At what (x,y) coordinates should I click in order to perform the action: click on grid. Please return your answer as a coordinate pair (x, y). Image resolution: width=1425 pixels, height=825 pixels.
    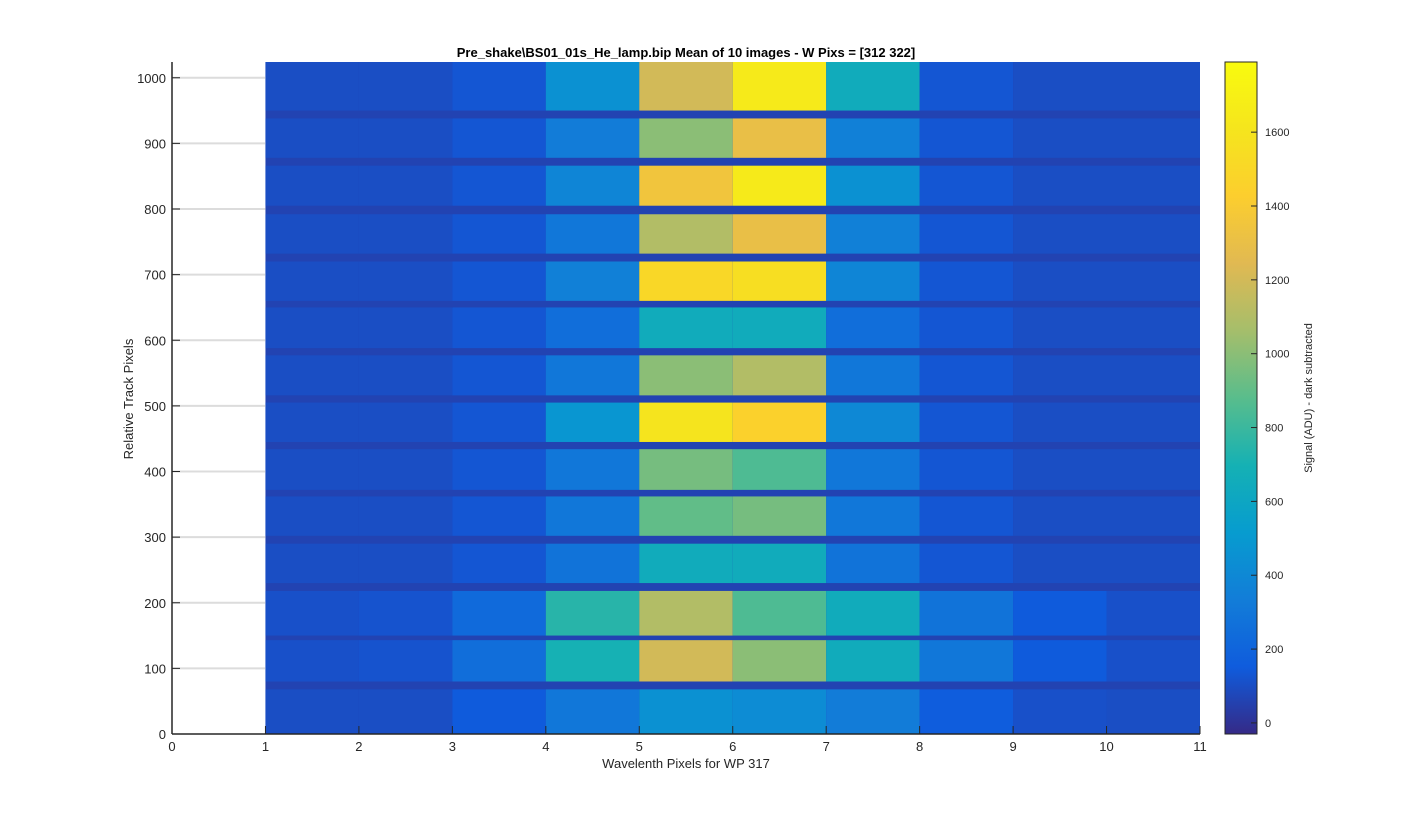
    Looking at the image, I should click on (219, 373).